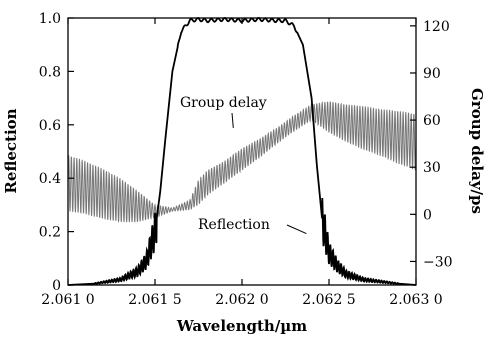 This screenshot has height=340, width=487. Describe the element at coordinates (234, 225) in the screenshot. I see `annotation-reflection: Reflection` at that location.